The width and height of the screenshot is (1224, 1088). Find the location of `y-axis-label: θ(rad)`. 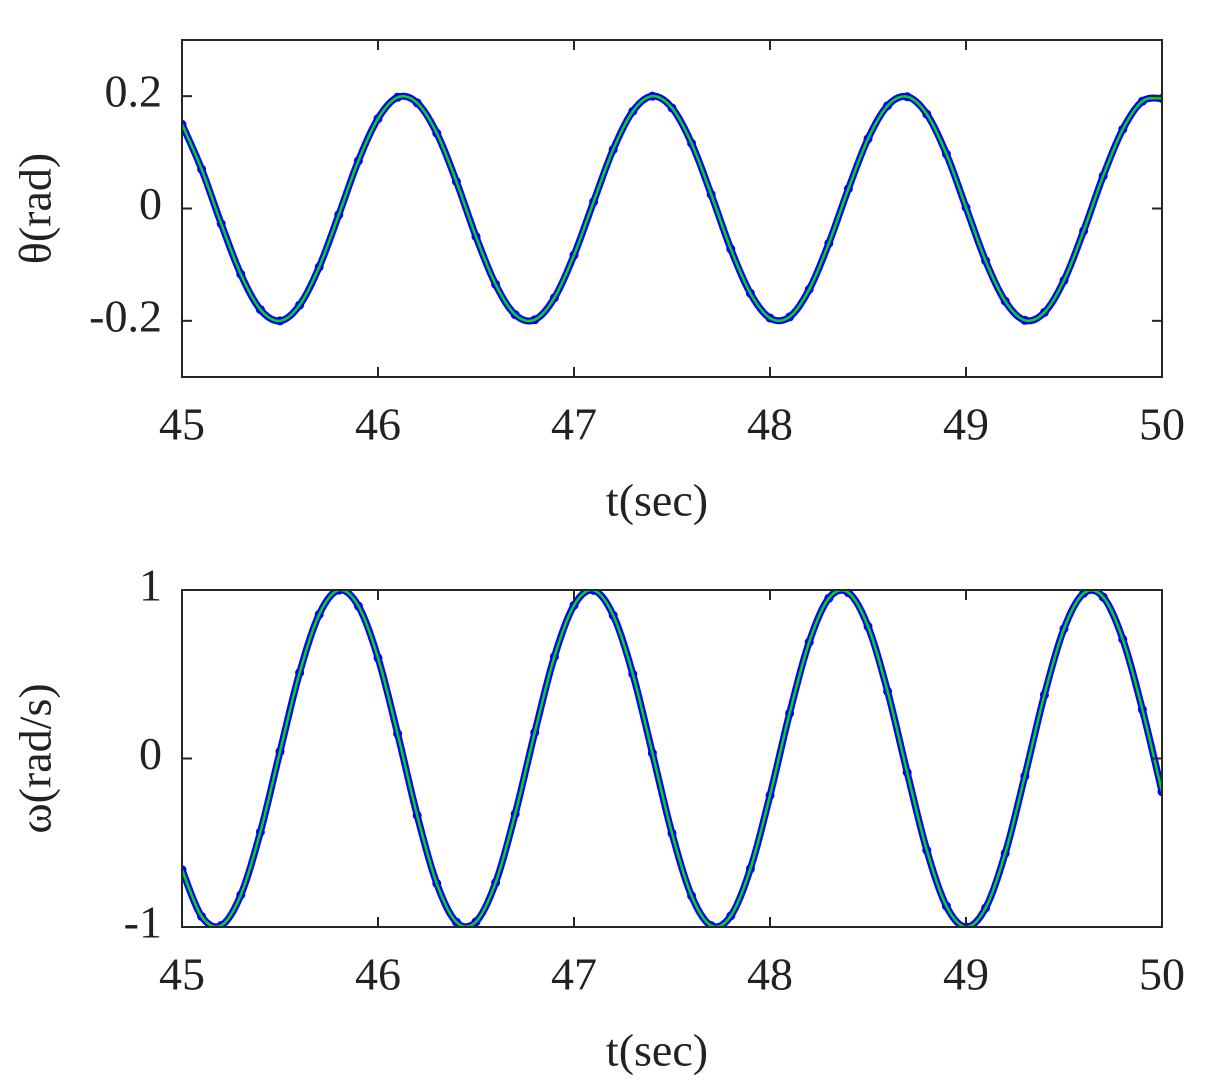

y-axis-label: θ(rad) is located at coordinates (35, 208).